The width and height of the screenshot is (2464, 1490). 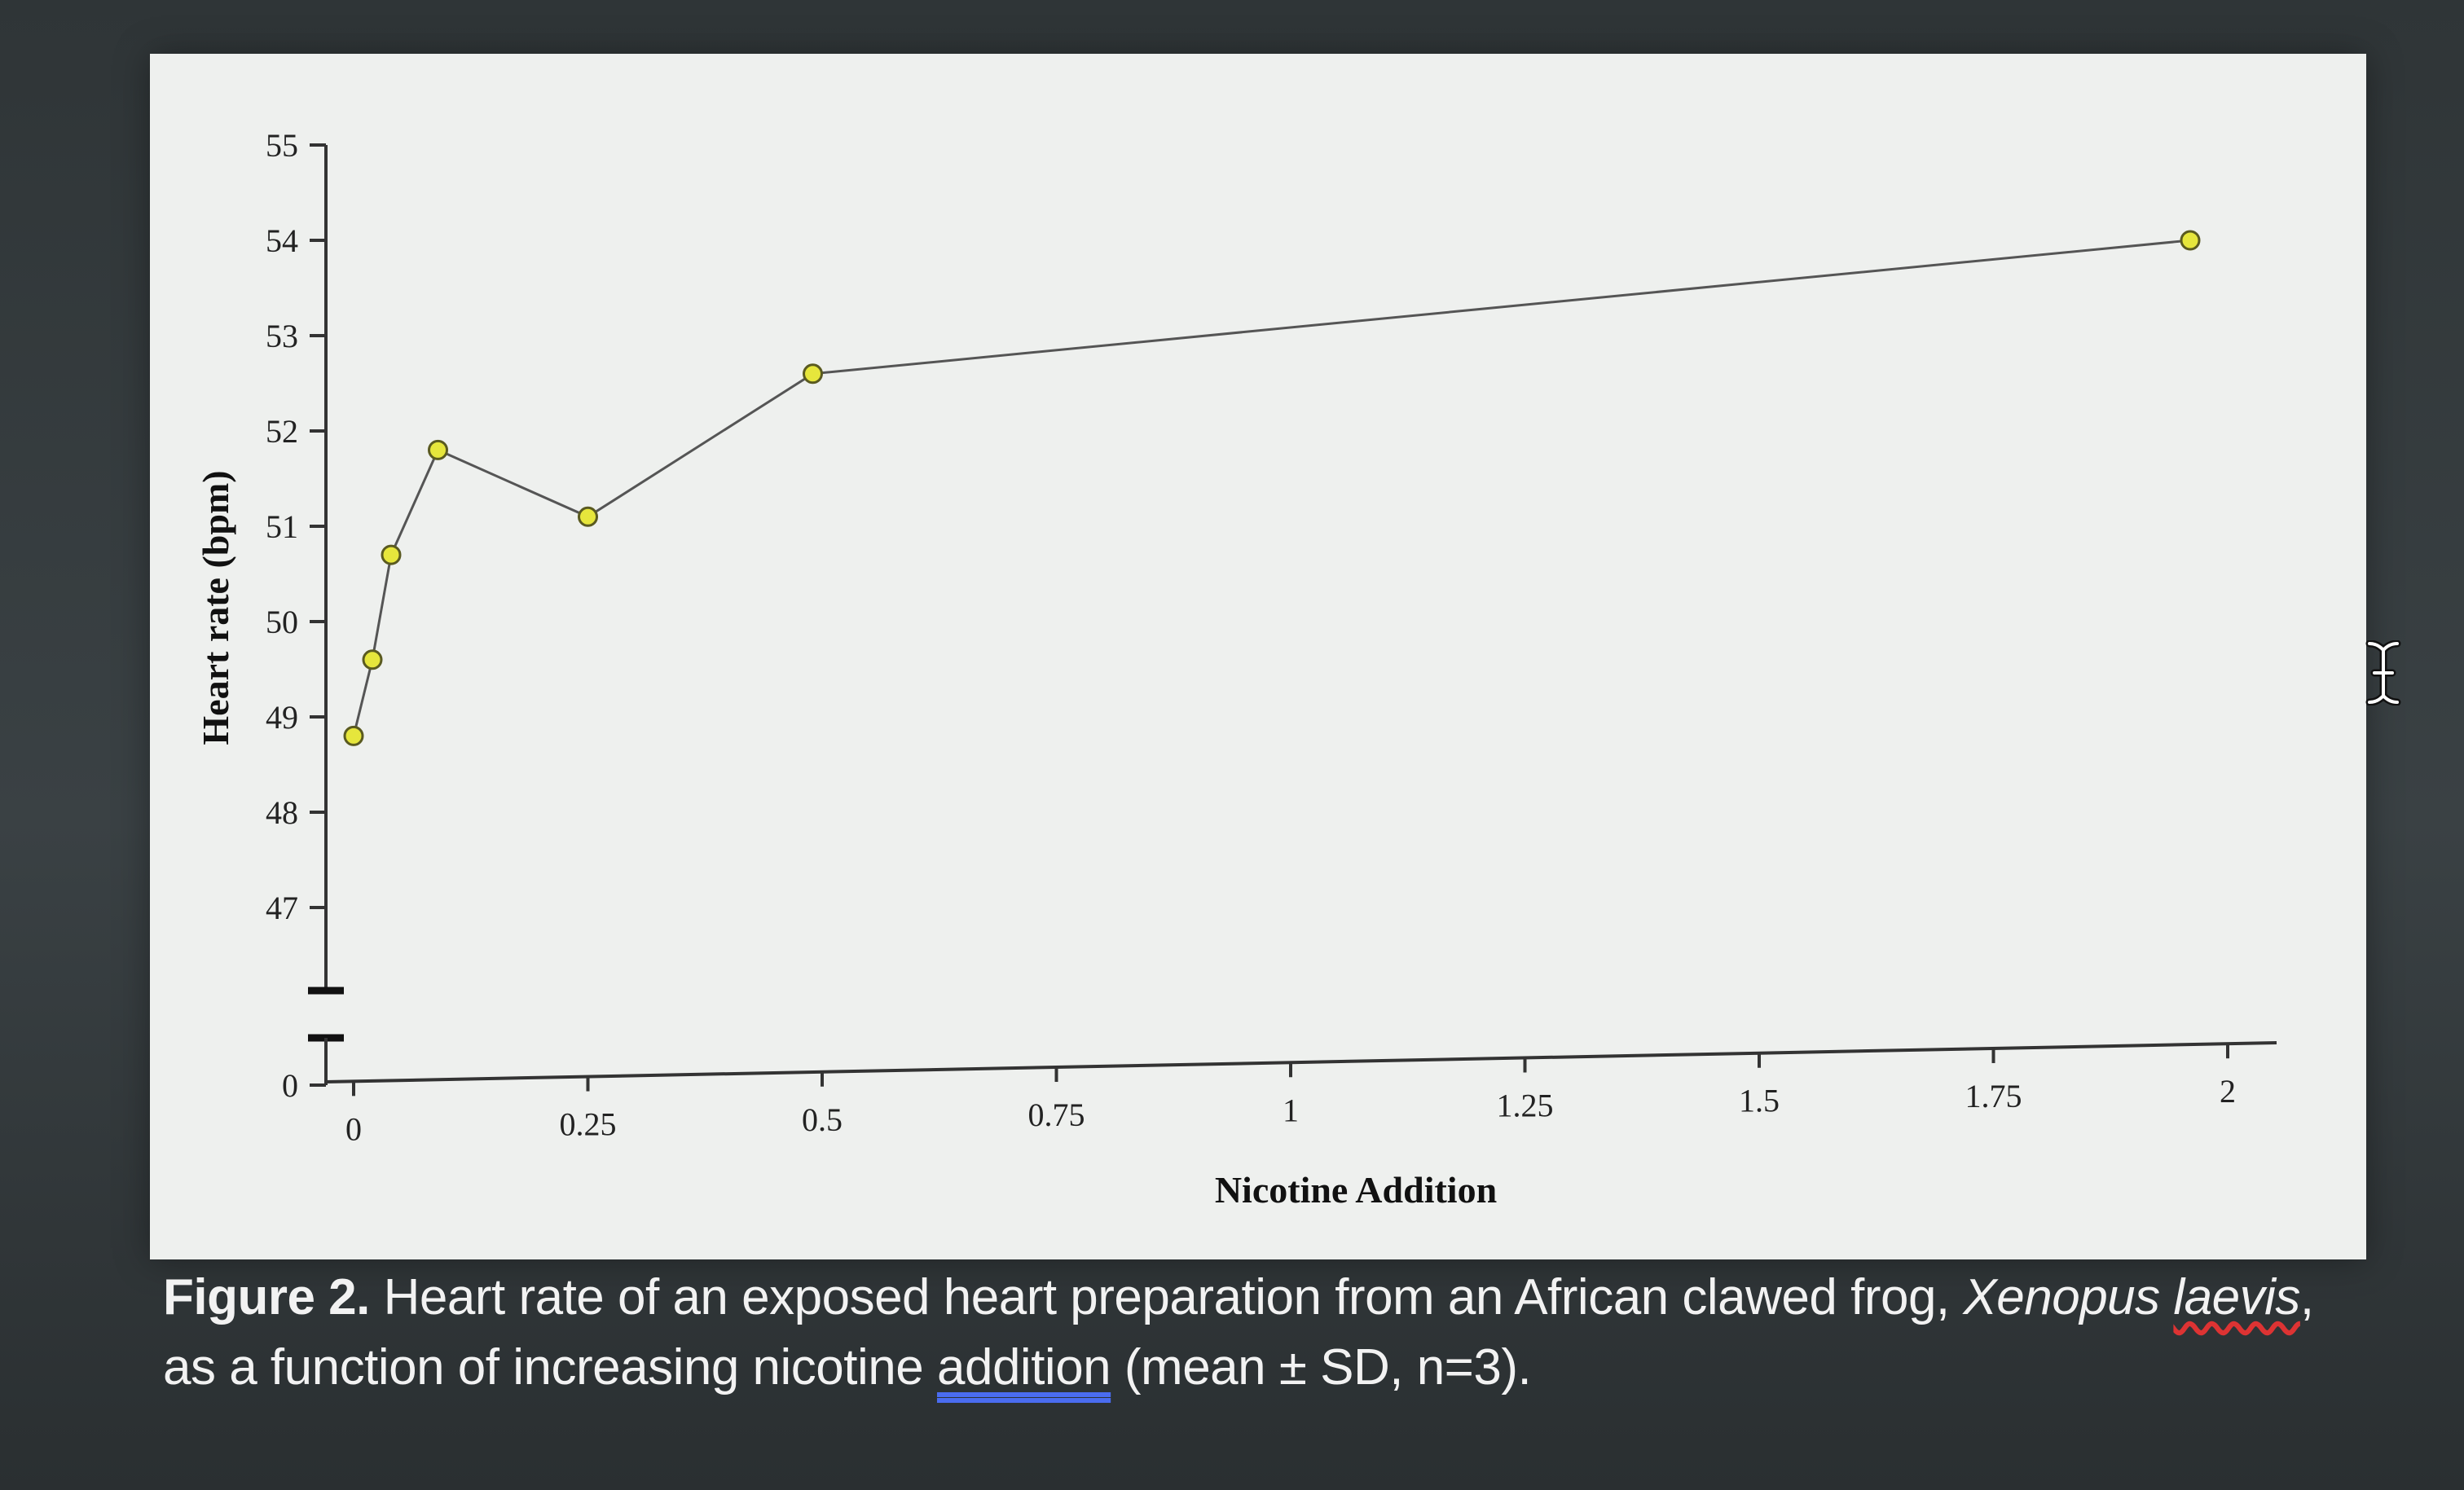 I want to click on y-tick-label: 48, so click(x=282, y=812).